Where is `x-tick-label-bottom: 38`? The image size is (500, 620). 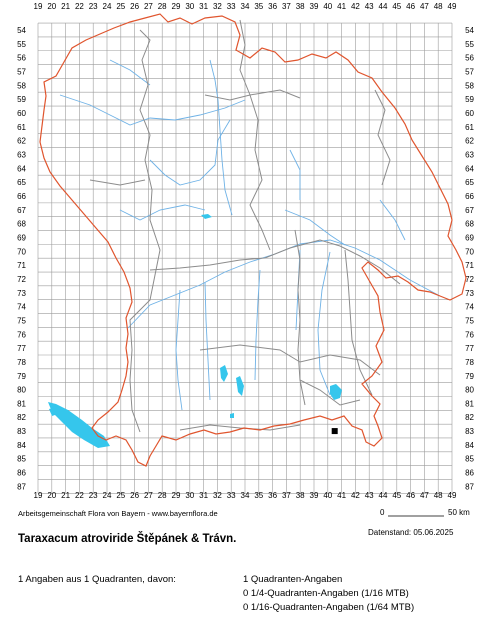 x-tick-label-bottom: 38 is located at coordinates (300, 495).